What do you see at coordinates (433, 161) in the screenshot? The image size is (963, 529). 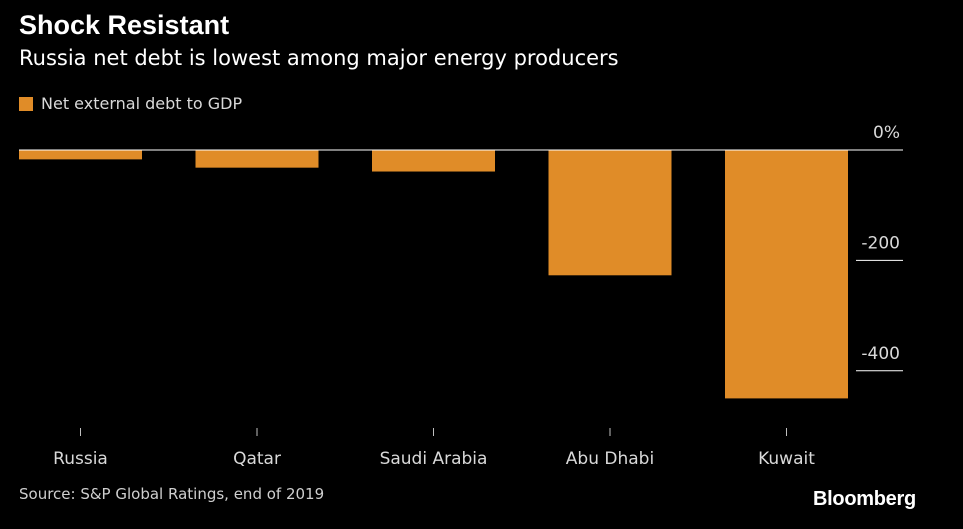 I see `bar-saudi-arabia` at bounding box center [433, 161].